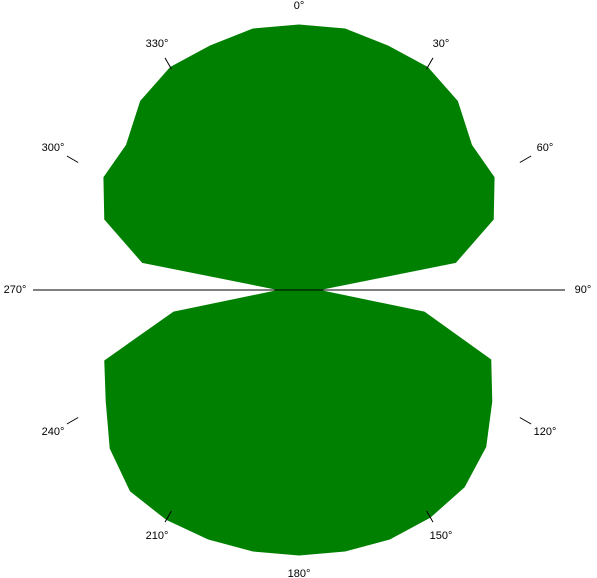 The width and height of the screenshot is (597, 578). What do you see at coordinates (545, 148) in the screenshot?
I see `tick-label-60: 60°` at bounding box center [545, 148].